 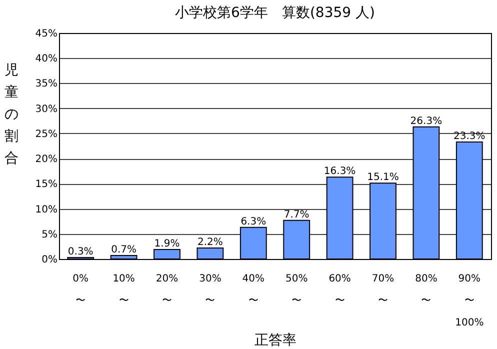 What do you see at coordinates (296, 290) in the screenshot?
I see `x-tick-label: 50% 〜` at bounding box center [296, 290].